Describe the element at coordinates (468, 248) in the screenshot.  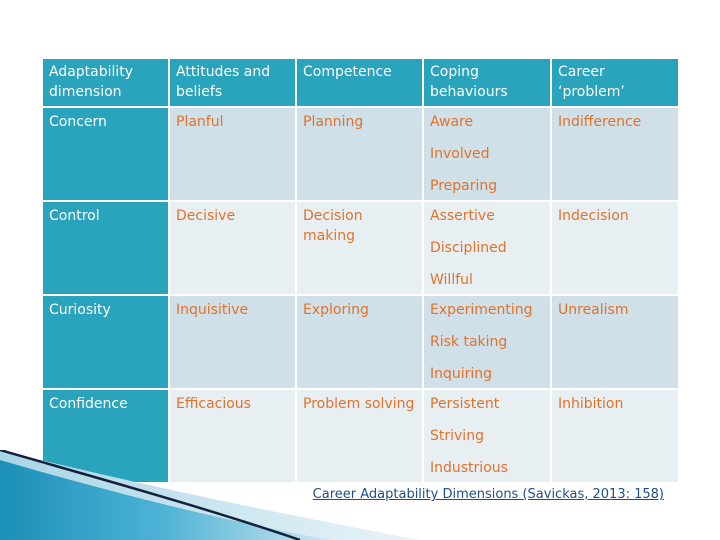
I see `coping-item: Disciplined` at that location.